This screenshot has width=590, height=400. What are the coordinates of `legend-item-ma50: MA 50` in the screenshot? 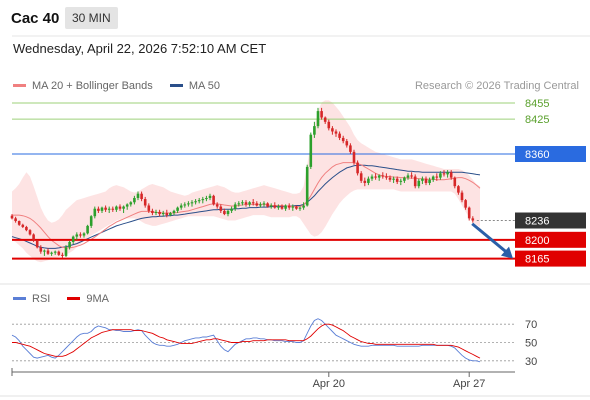 It's located at (195, 86).